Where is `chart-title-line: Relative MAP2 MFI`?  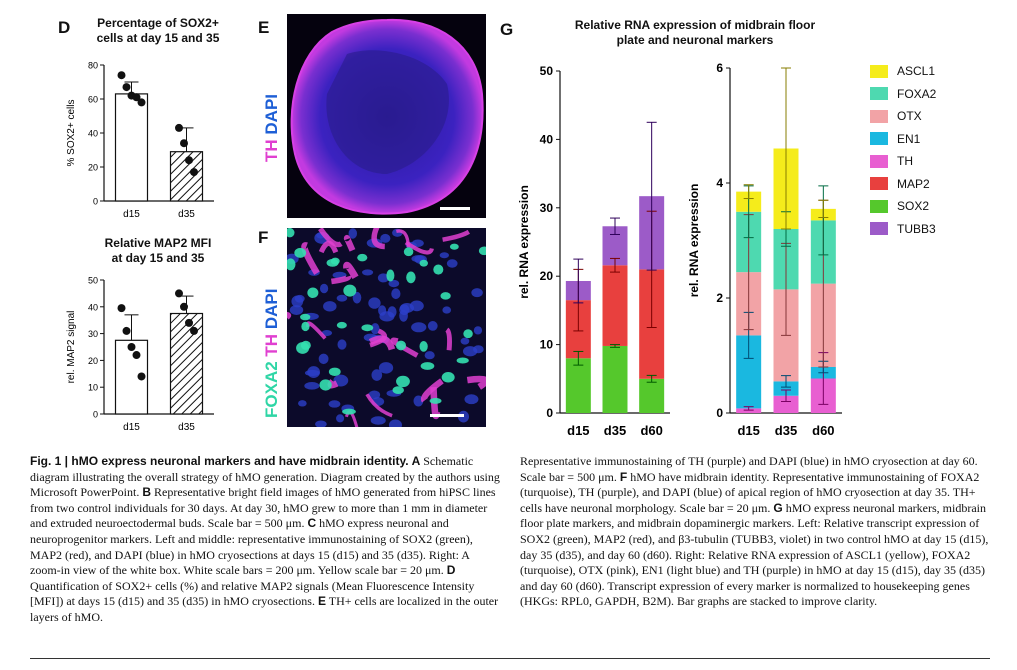
chart-title-line: Relative MAP2 MFI is located at coordinates (158, 243).